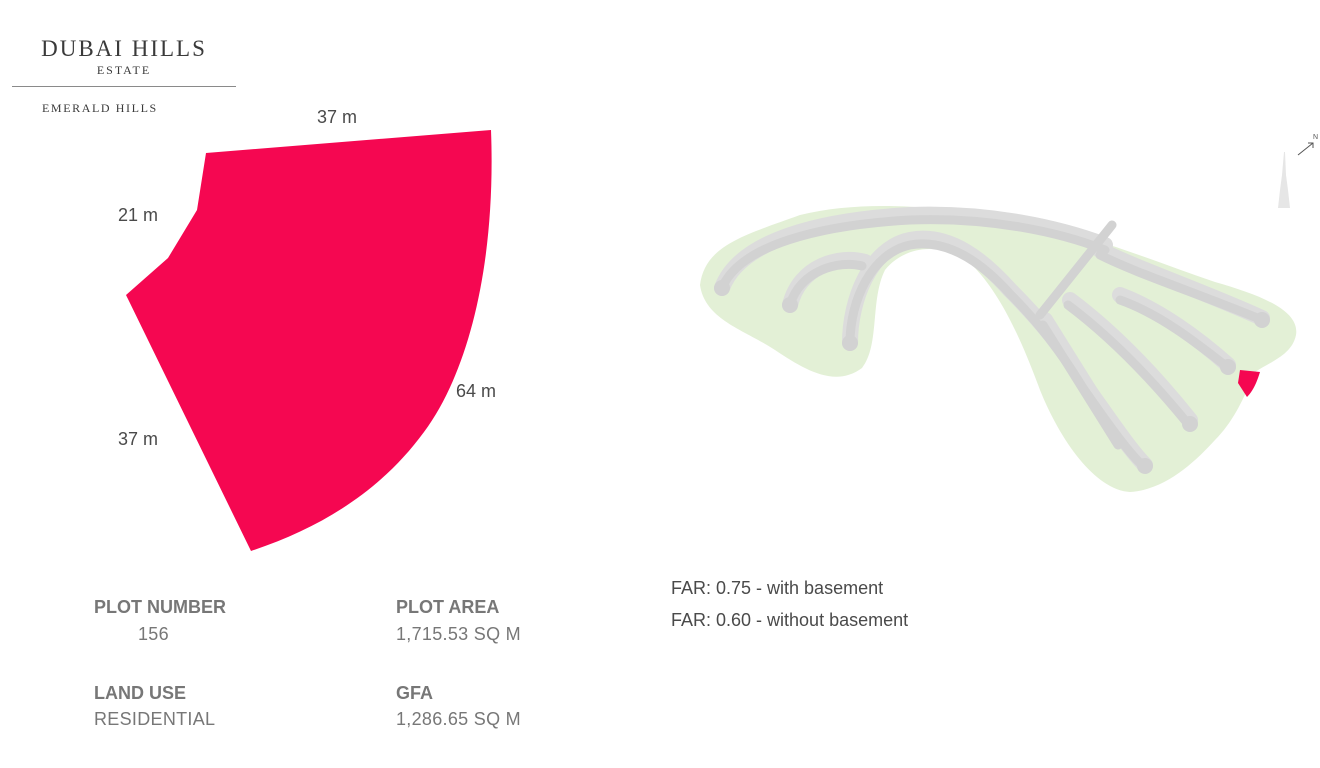 The height and width of the screenshot is (768, 1320). I want to click on brand-name: DUBAI HILLS, so click(124, 48).